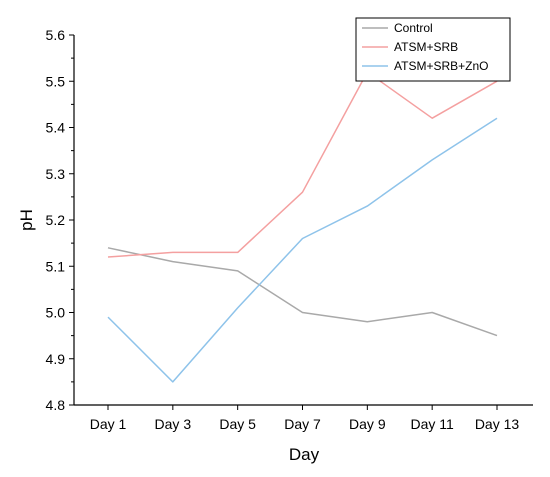 Image resolution: width=550 pixels, height=477 pixels. What do you see at coordinates (367, 424) in the screenshot?
I see `x-tick-label: Day 9` at bounding box center [367, 424].